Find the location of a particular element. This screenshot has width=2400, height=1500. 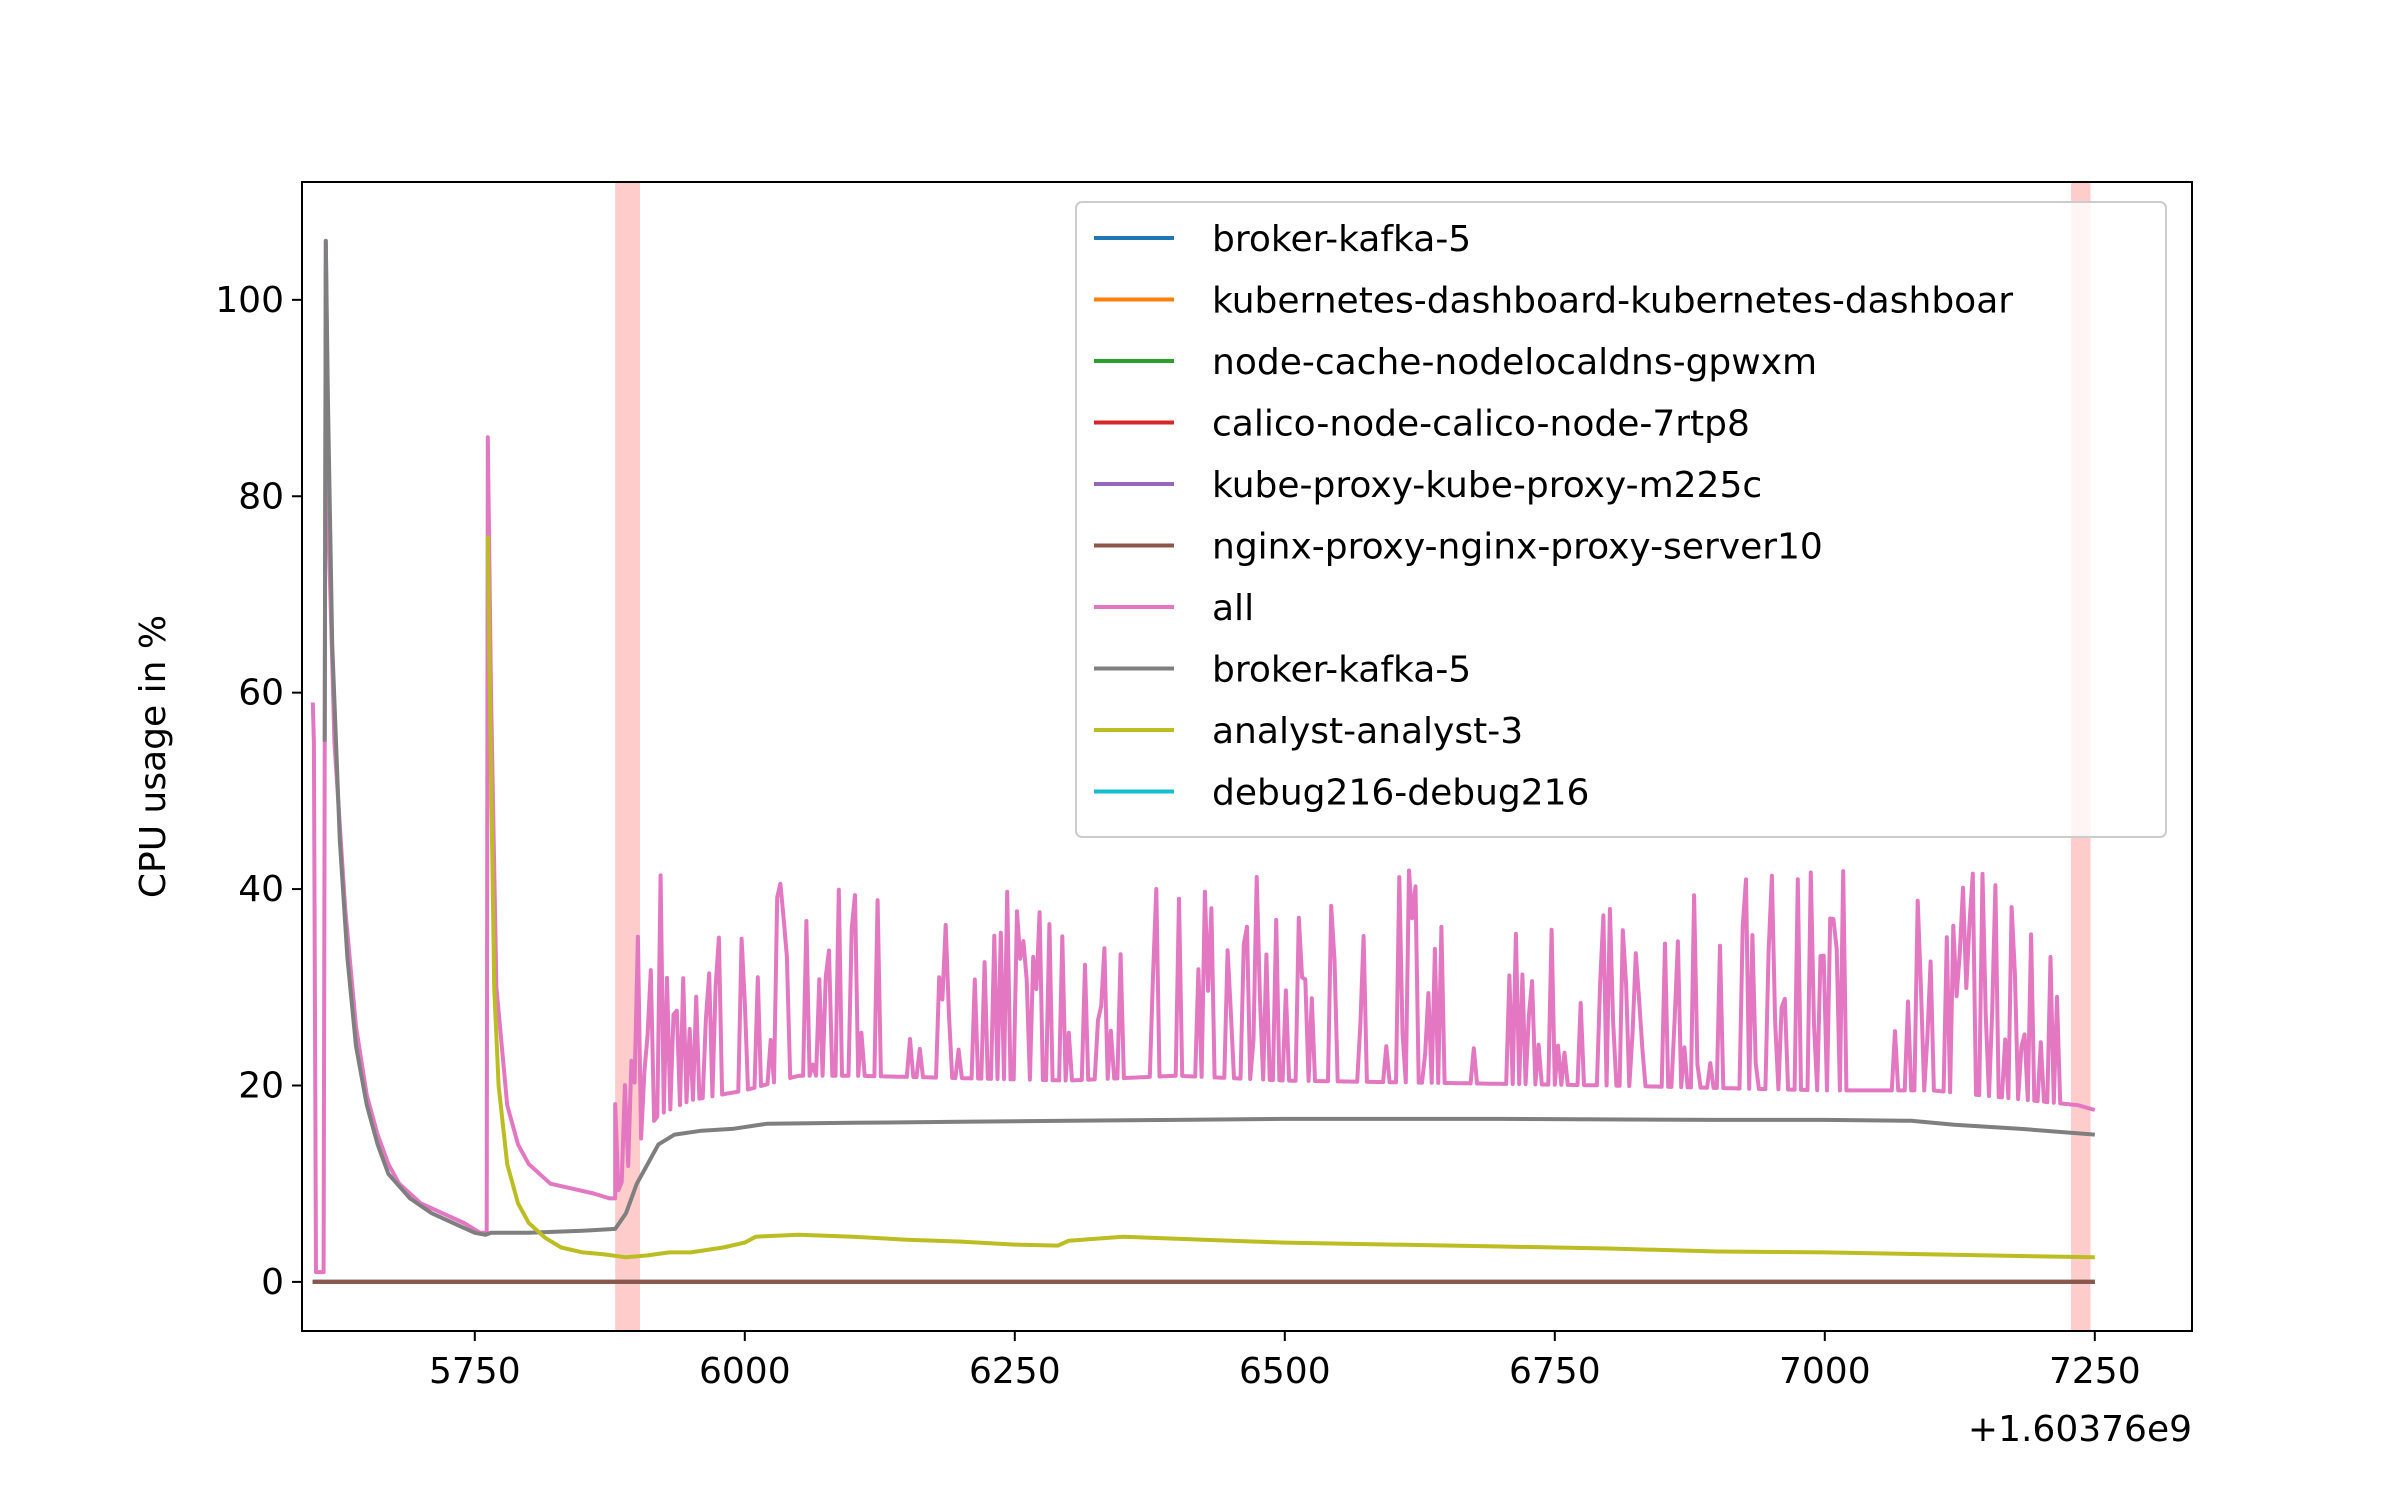

x-tick-label: 6250 is located at coordinates (1015, 1371).